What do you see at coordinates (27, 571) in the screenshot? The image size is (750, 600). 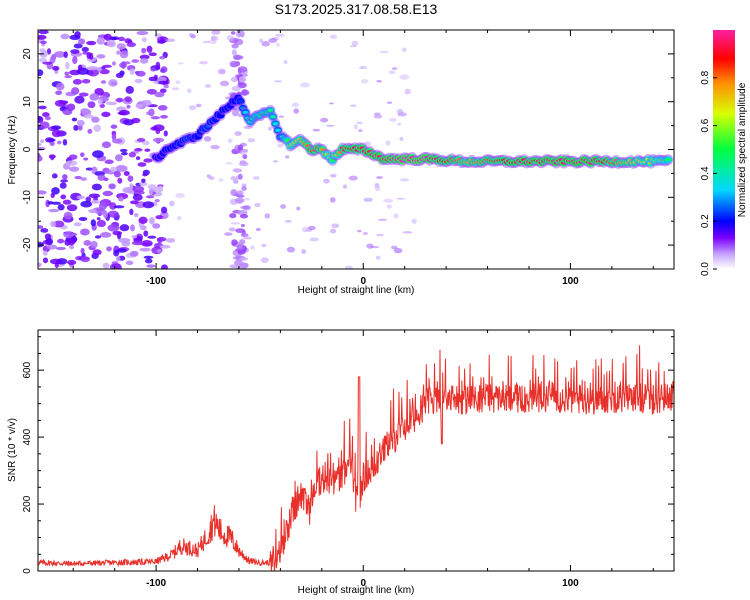 I see `y-tick-label: 0` at bounding box center [27, 571].